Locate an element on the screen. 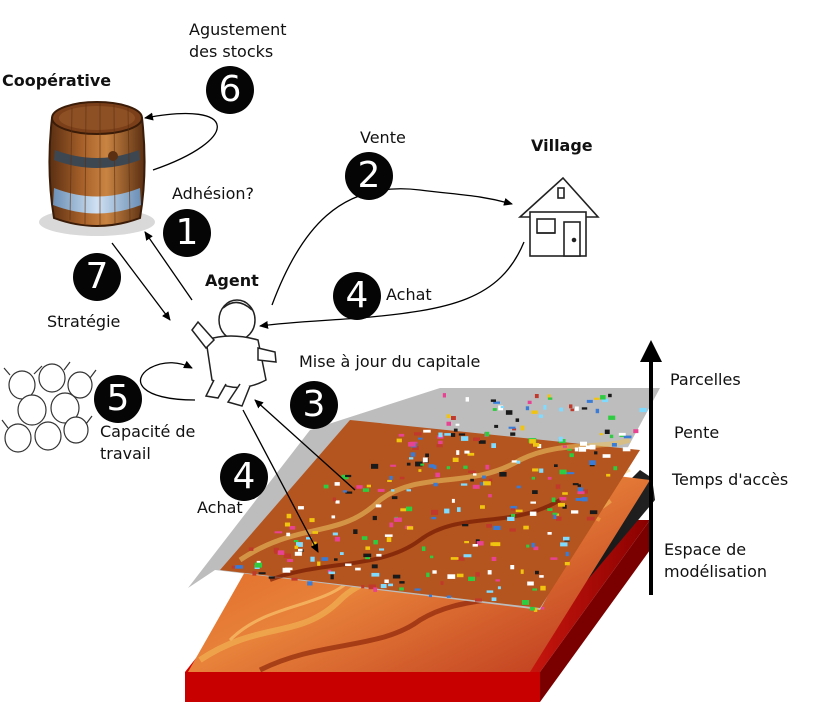 The height and width of the screenshot is (706, 823). title-village: Village is located at coordinates (562, 145).